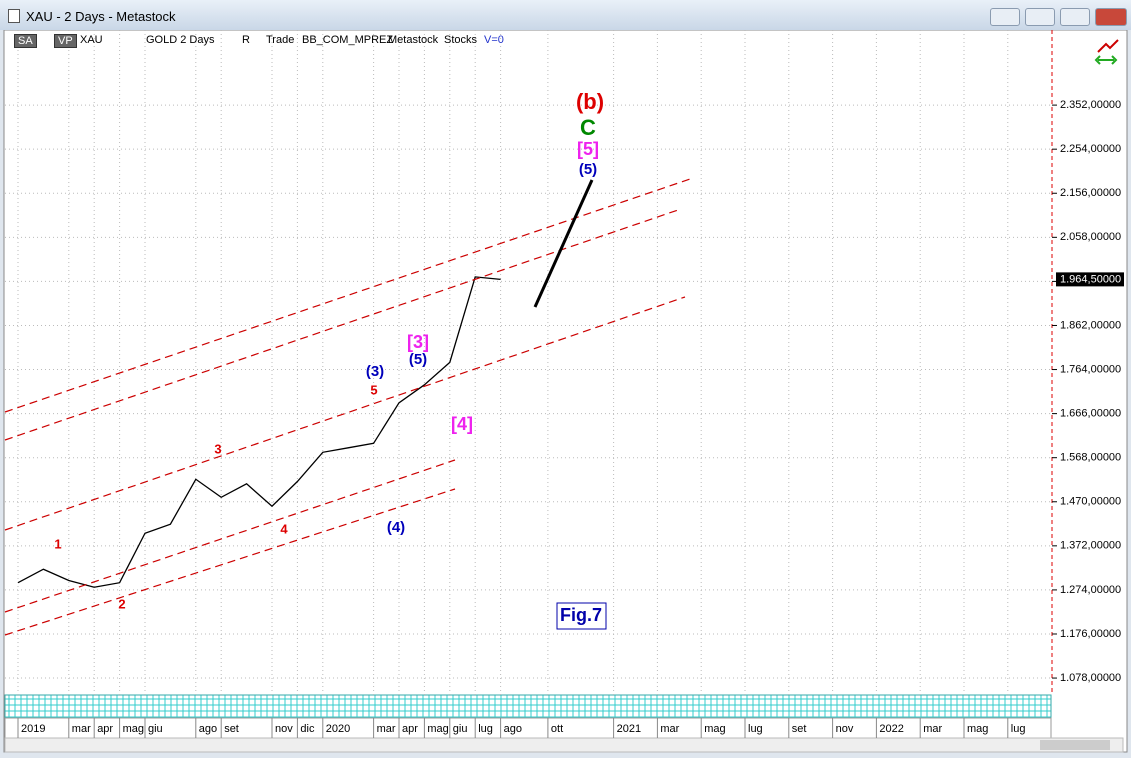 This screenshot has height=758, width=1131. What do you see at coordinates (565, 15) in the screenshot?
I see `title-bar: XAU - 2 Days - Metastock` at bounding box center [565, 15].